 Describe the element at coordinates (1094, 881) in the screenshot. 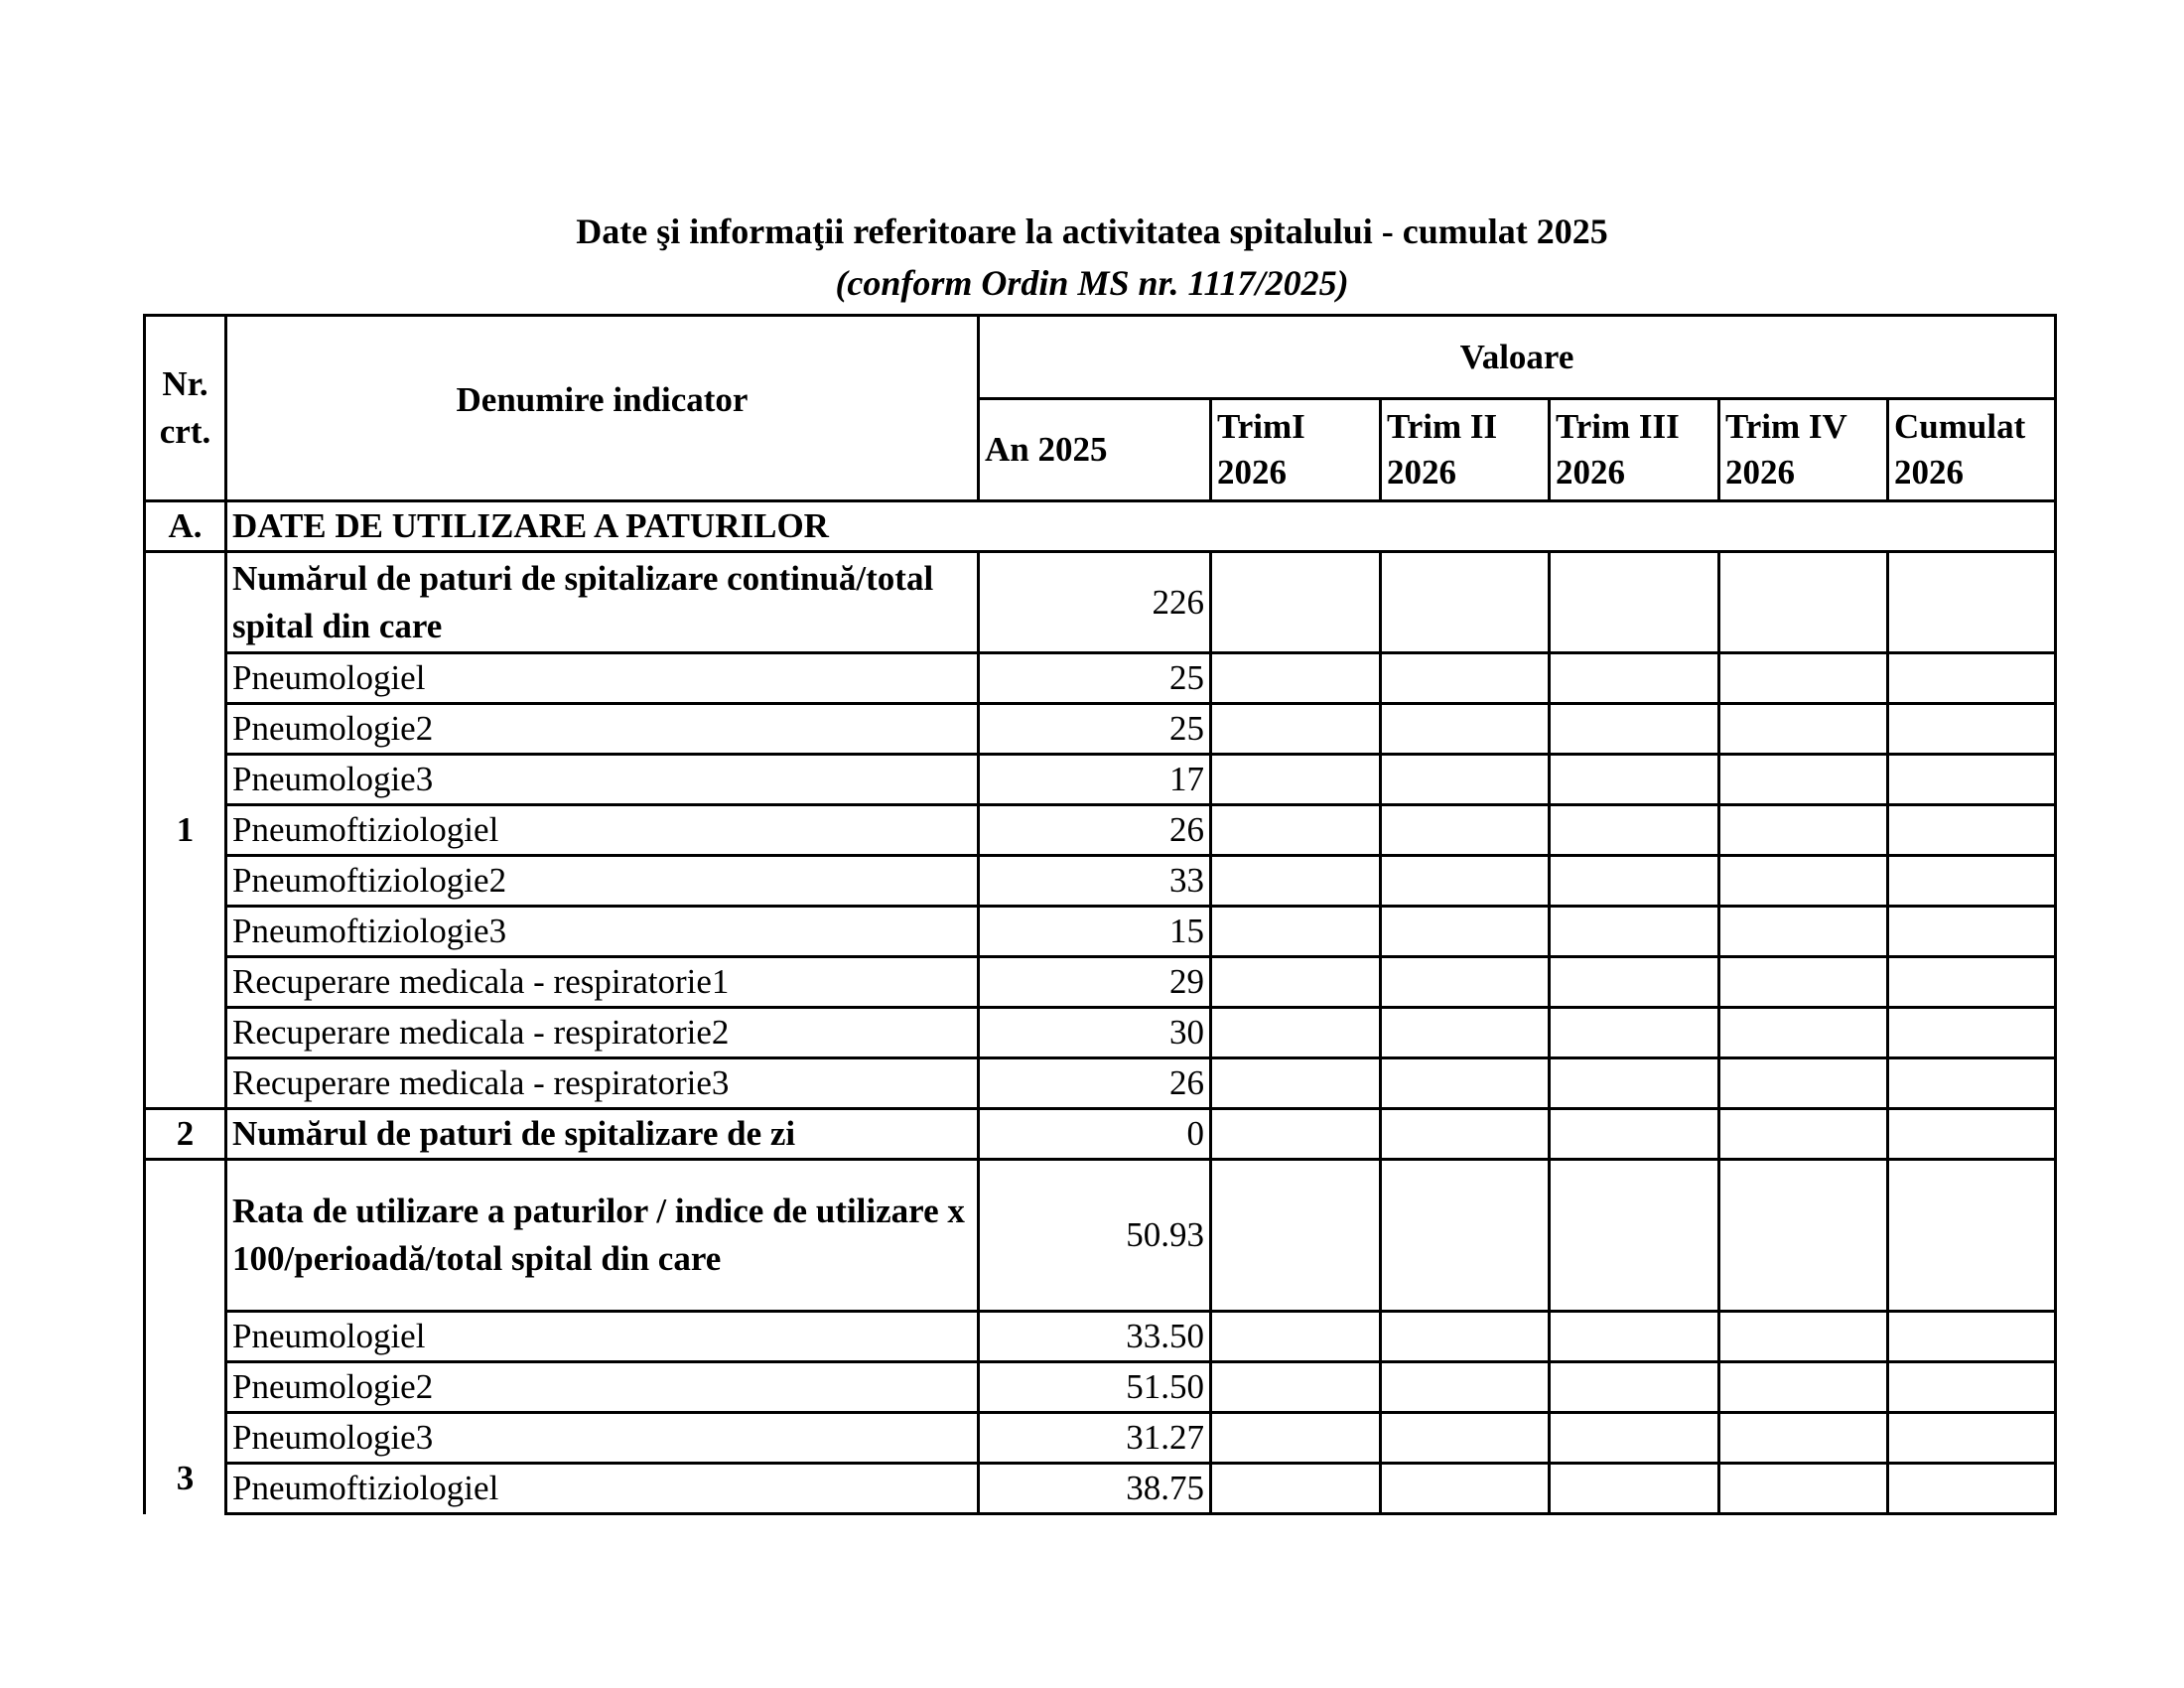

I see `value-an-2025: 33` at that location.